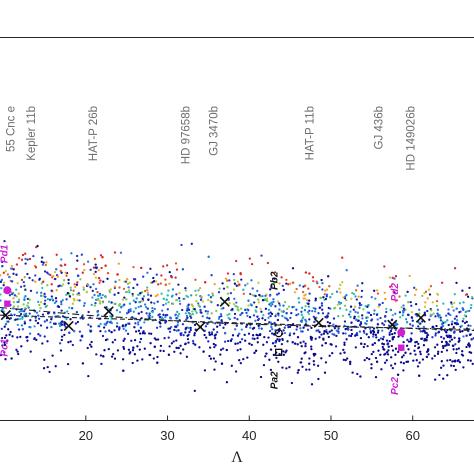 The height and width of the screenshot is (474, 474). Describe the element at coordinates (278, 333) in the screenshot. I see `open-circle-marker` at that location.